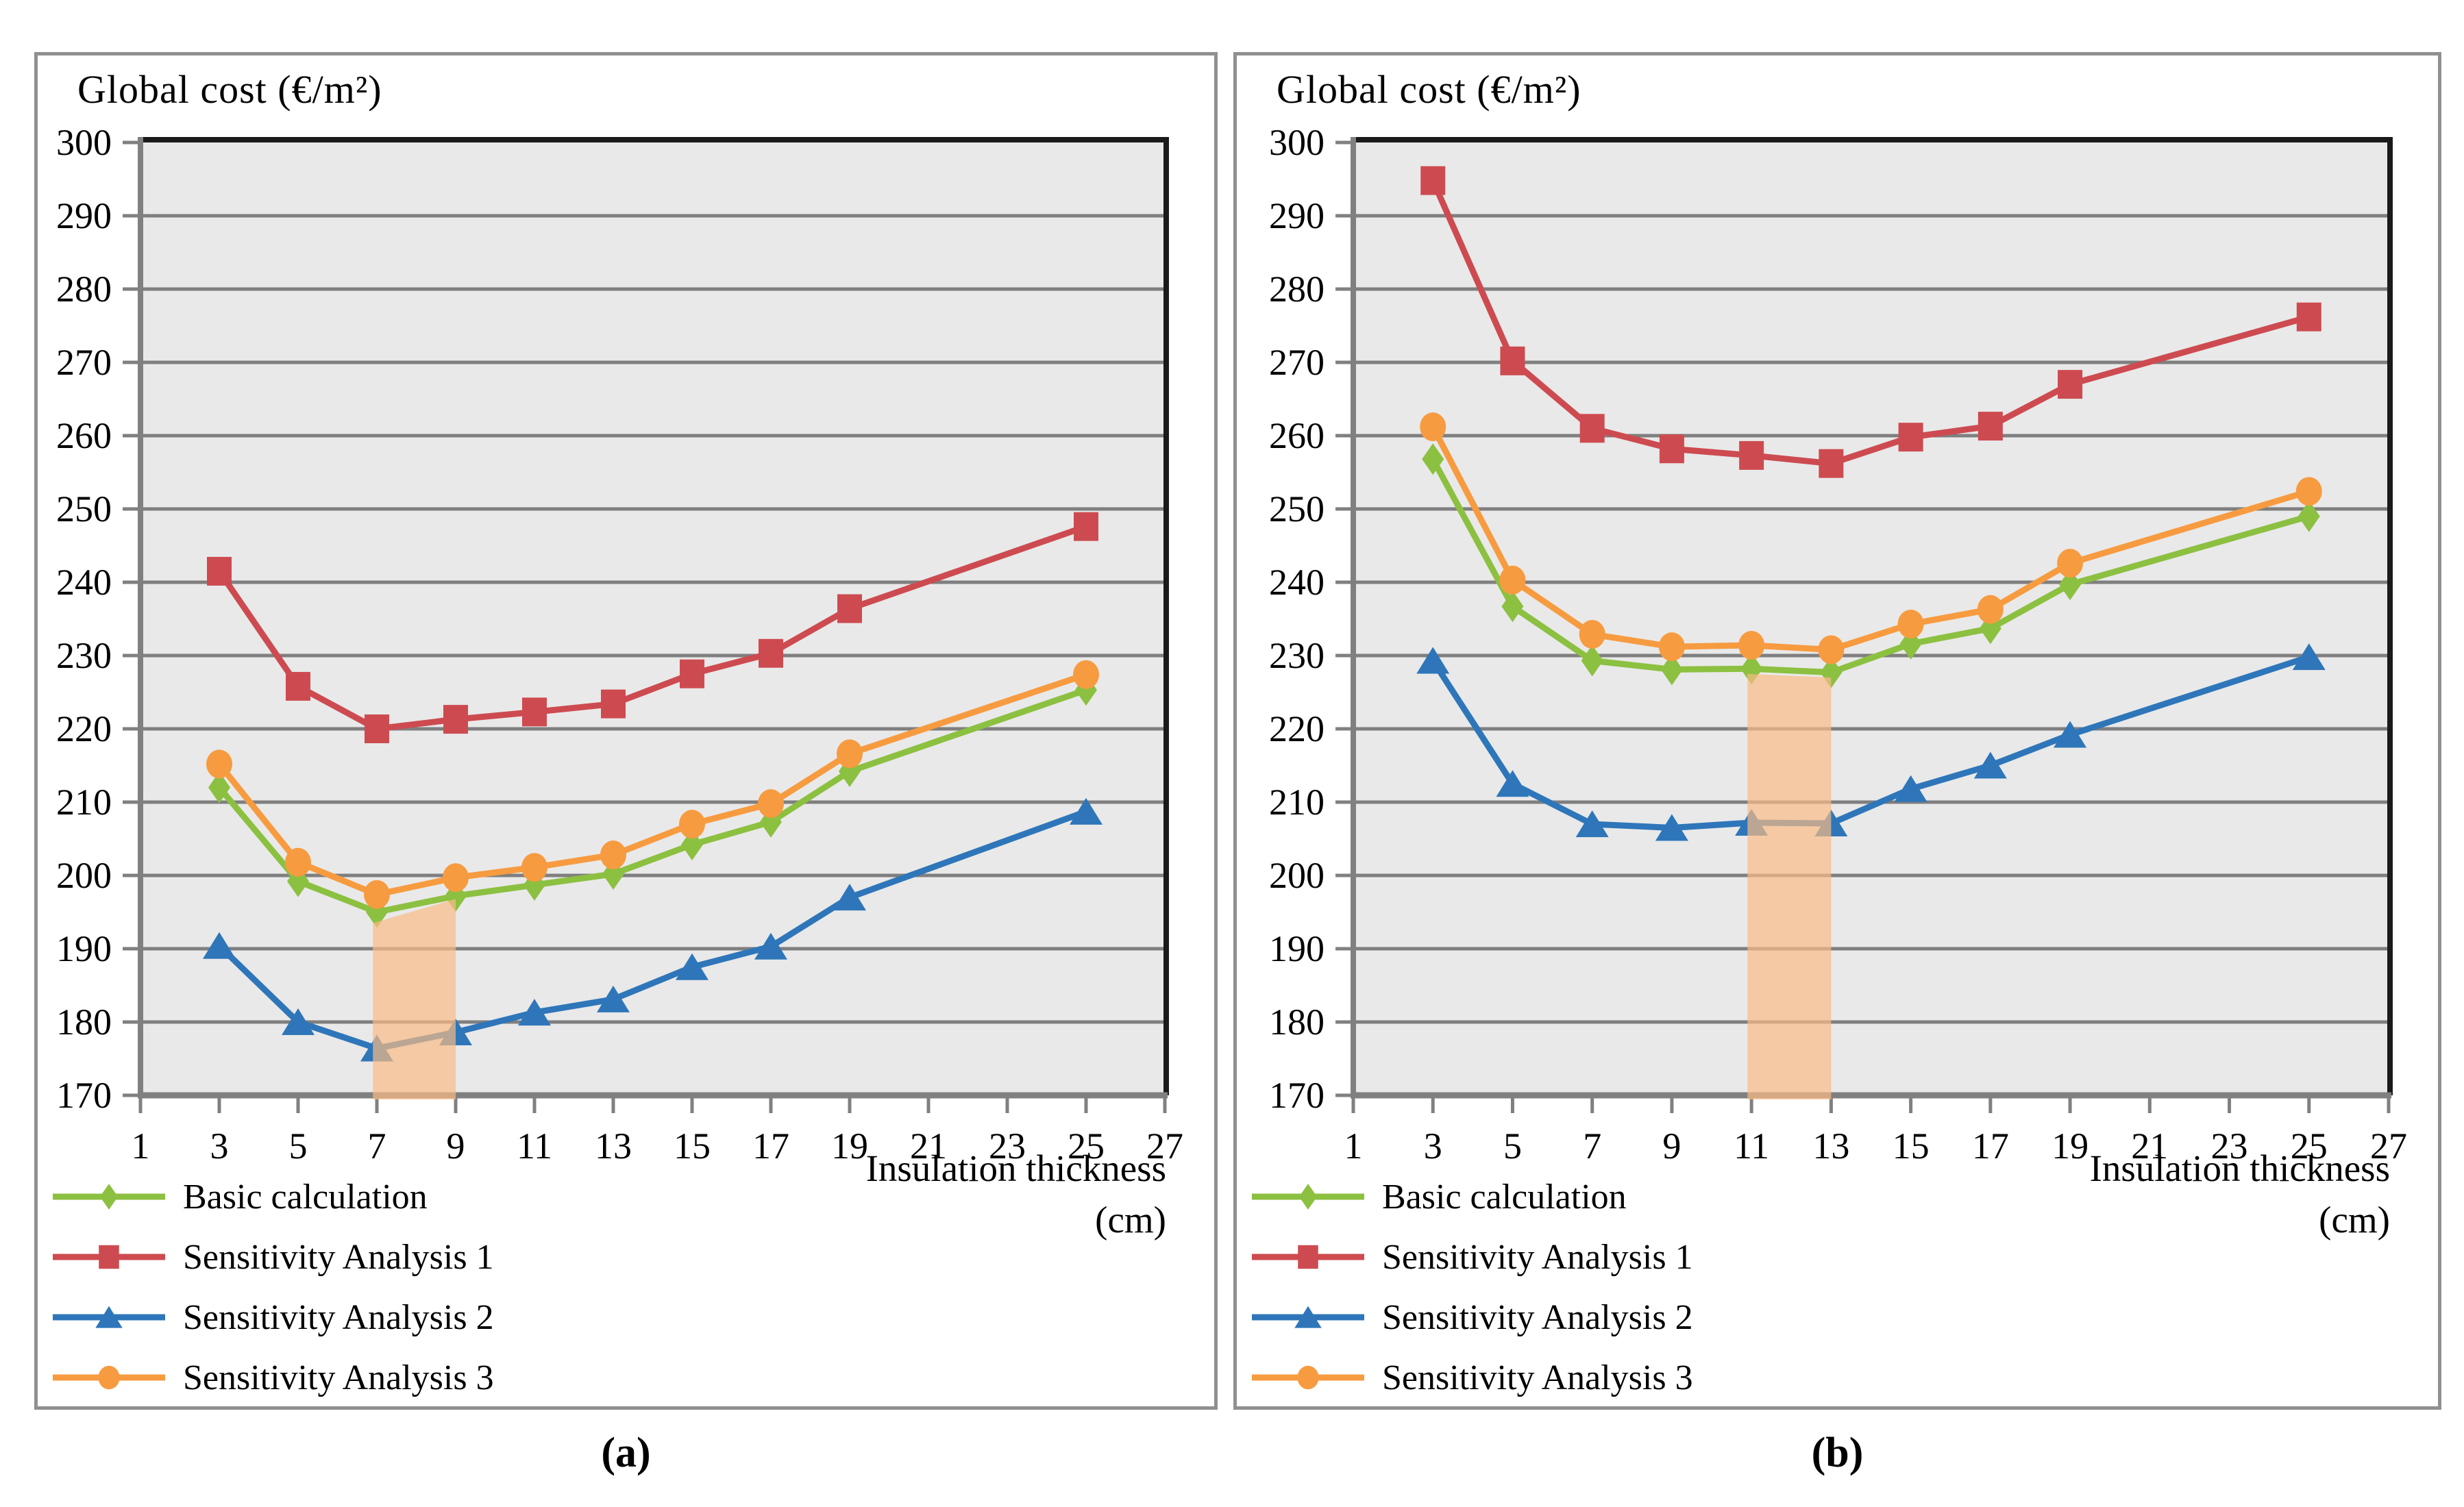 The width and height of the screenshot is (2464, 1507). Describe the element at coordinates (338, 1257) in the screenshot. I see `legend-label: Sensitivity Analysis 1` at that location.